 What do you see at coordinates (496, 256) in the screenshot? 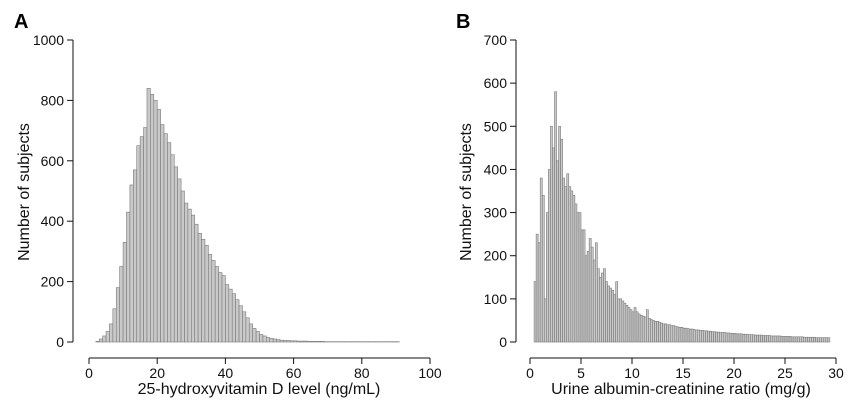
I see `y-tick-label-b: 200` at bounding box center [496, 256].